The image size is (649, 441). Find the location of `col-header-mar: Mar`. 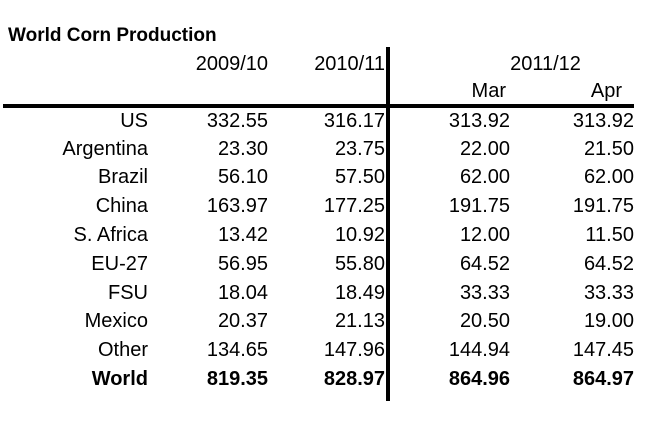

col-header-mar: Mar is located at coordinates (488, 91).